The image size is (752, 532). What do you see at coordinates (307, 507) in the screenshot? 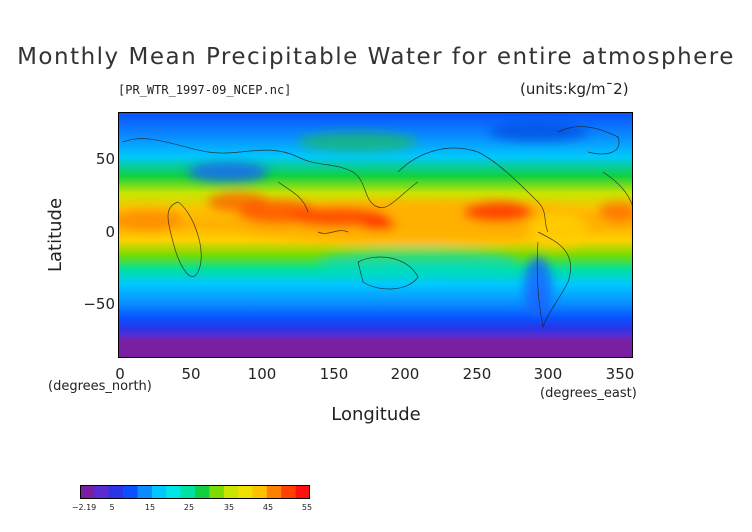
I see `colorbar-tick-label: 55` at bounding box center [307, 507].